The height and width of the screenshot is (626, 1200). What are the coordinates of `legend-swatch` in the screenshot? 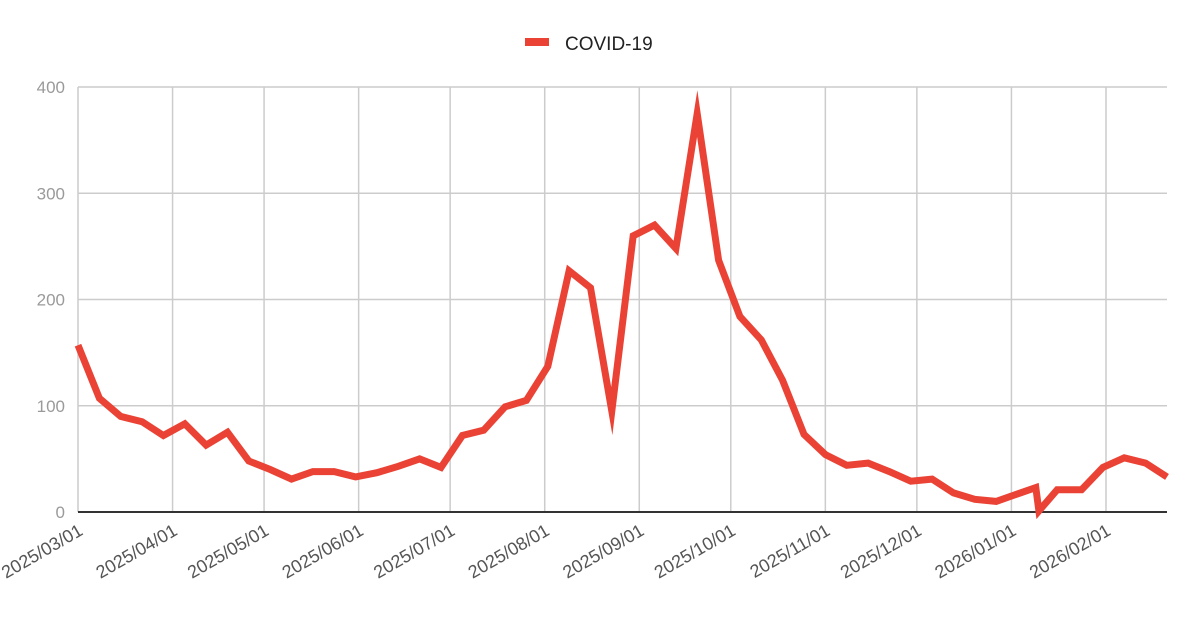 It's located at (537, 42).